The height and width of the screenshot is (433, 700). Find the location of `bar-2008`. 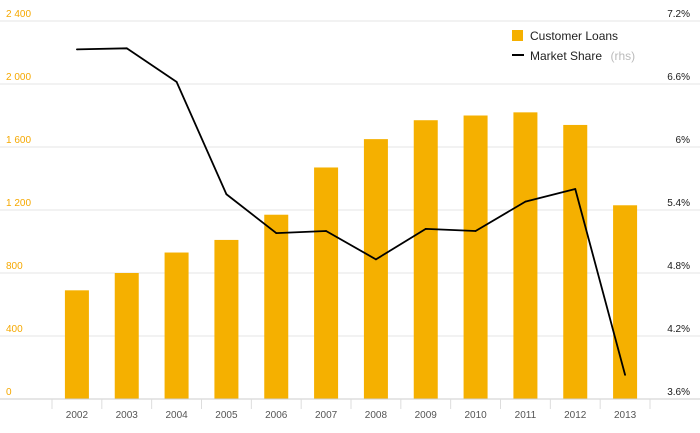

bar-2008 is located at coordinates (375, 269).